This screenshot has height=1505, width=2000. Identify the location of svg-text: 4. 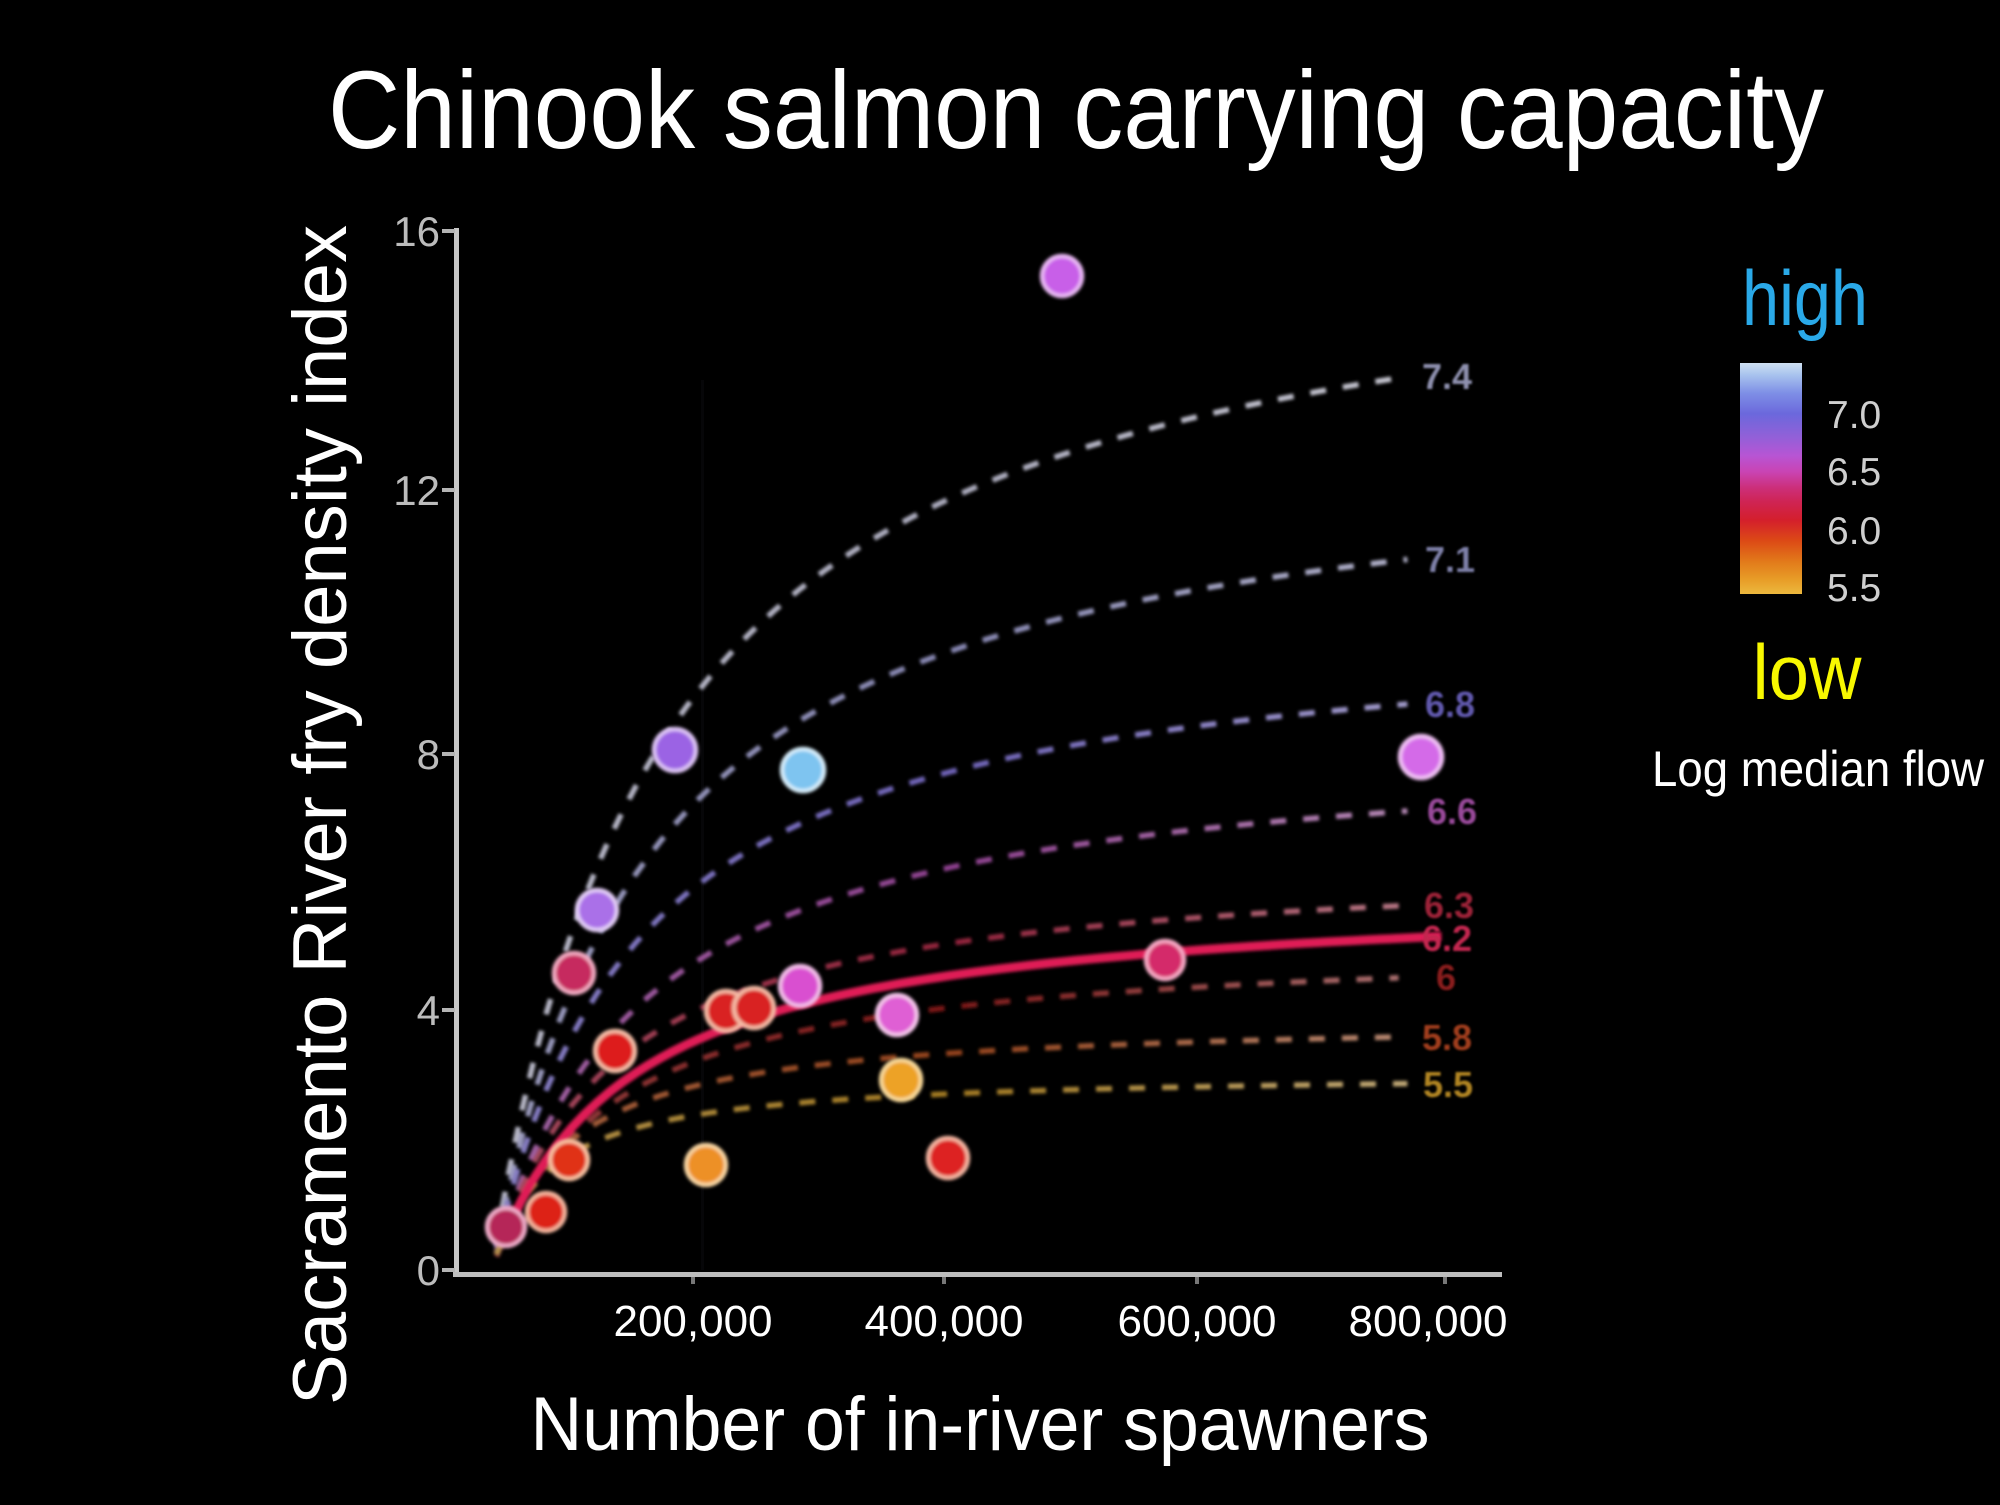
(428, 1010).